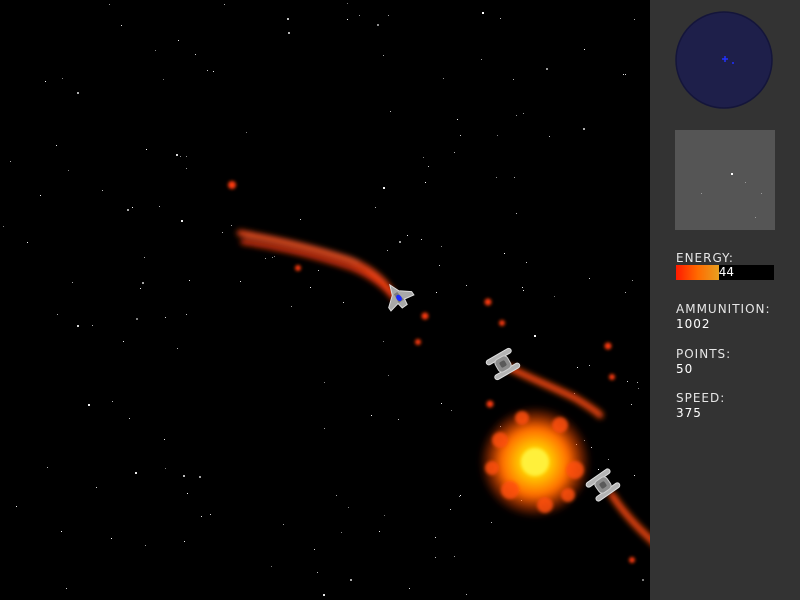 This screenshot has width=800, height=600. Describe the element at coordinates (705, 258) in the screenshot. I see `energy-label: ENERGY:` at that location.